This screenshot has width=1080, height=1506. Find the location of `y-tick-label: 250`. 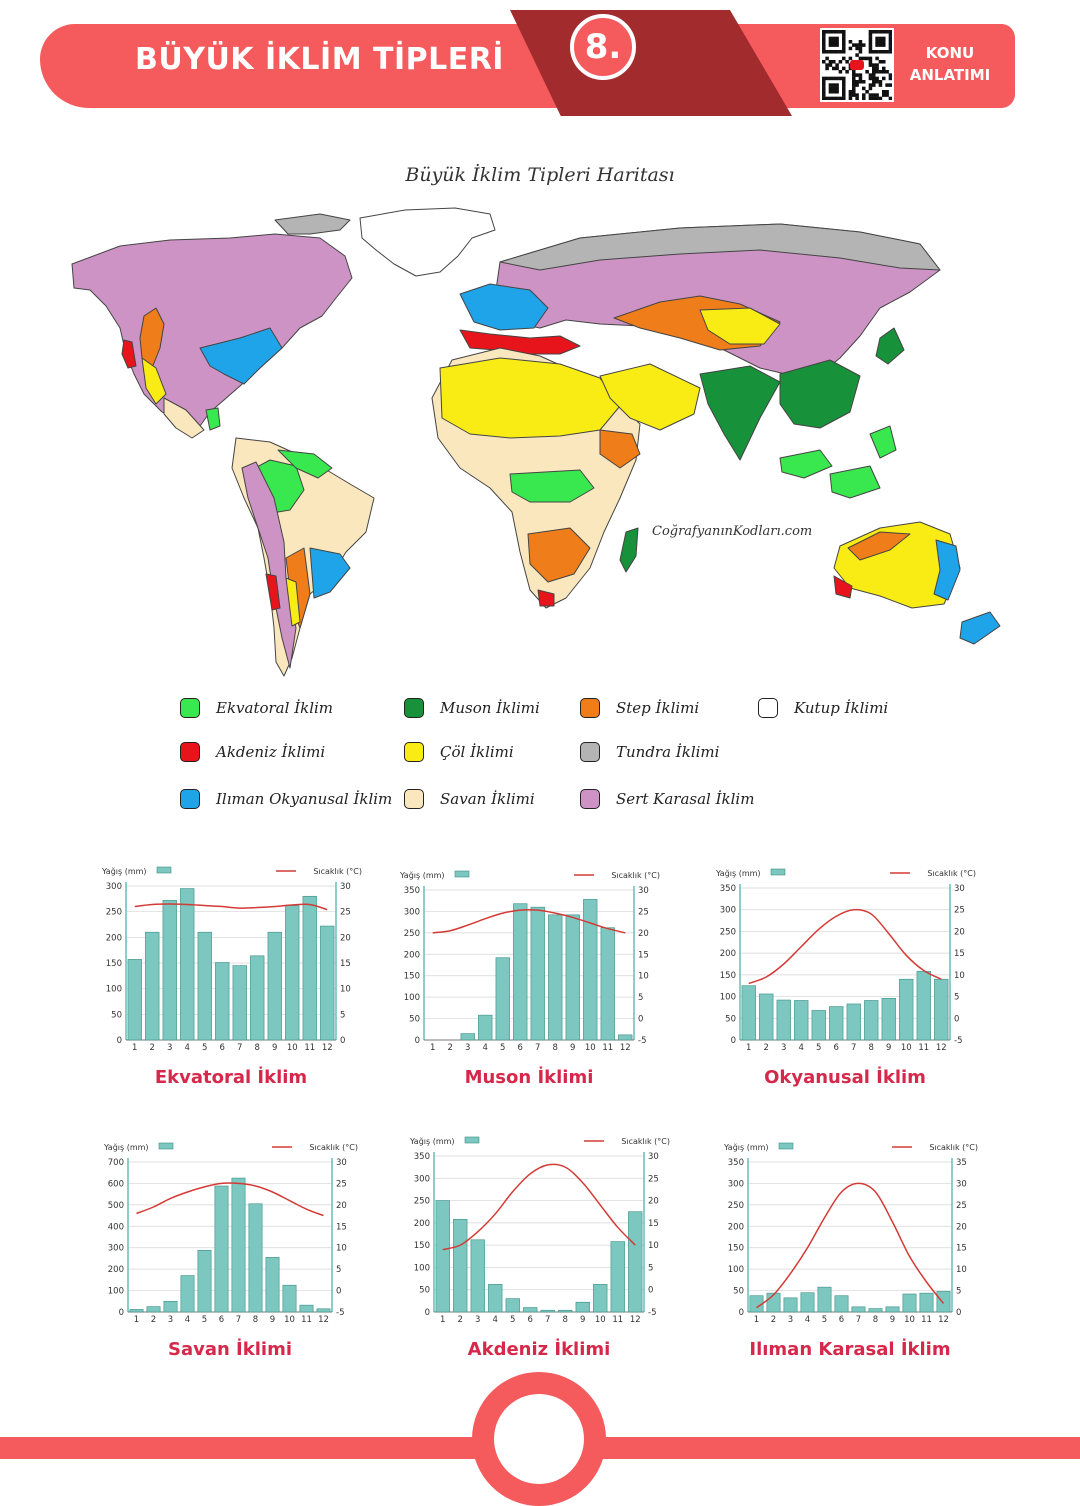

y-tick-label: 250 is located at coordinates (422, 1202).